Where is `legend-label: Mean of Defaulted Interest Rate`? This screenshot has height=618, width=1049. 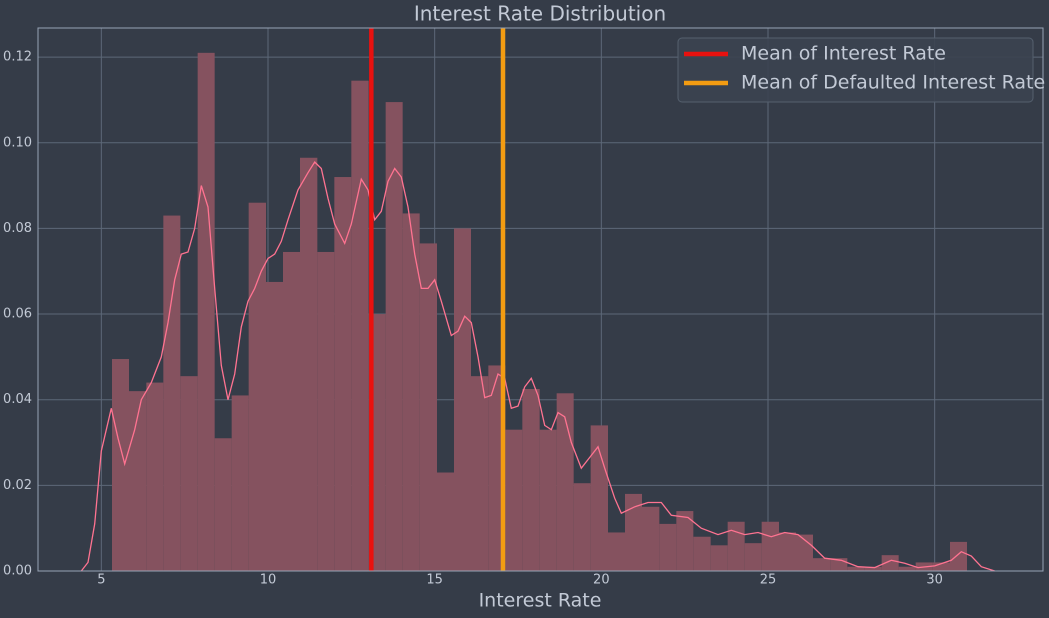 legend-label: Mean of Defaulted Interest Rate is located at coordinates (893, 83).